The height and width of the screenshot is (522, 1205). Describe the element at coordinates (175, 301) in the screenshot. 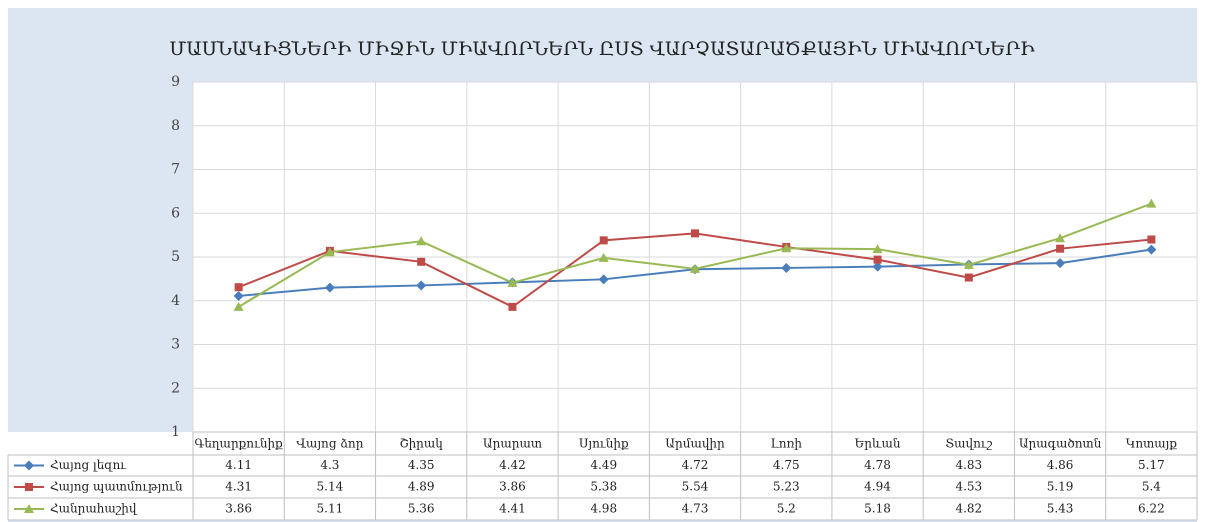

I see `y-tick-label: 4` at that location.